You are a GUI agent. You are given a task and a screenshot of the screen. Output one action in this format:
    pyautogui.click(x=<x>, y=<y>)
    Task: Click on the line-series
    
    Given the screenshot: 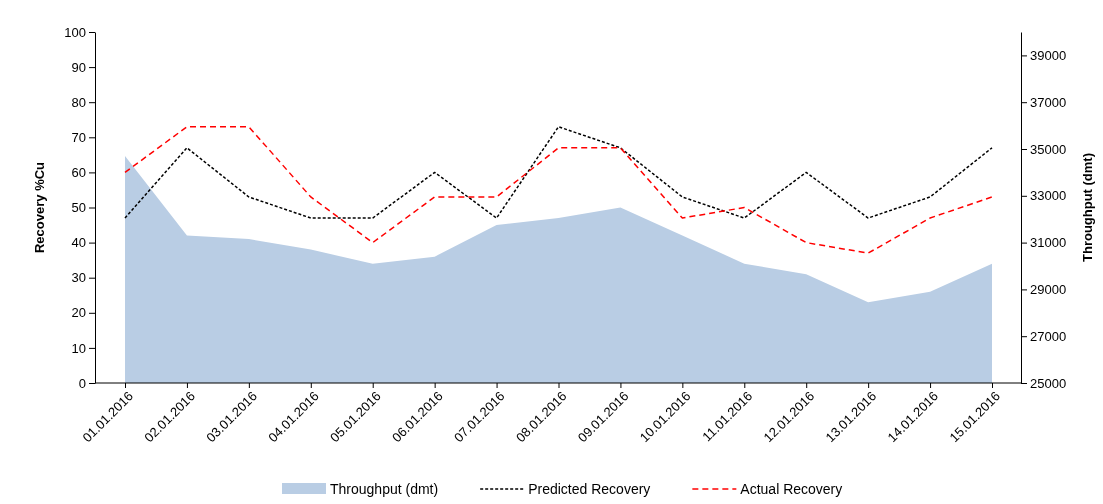 What is the action you would take?
    pyautogui.click(x=558, y=172)
    